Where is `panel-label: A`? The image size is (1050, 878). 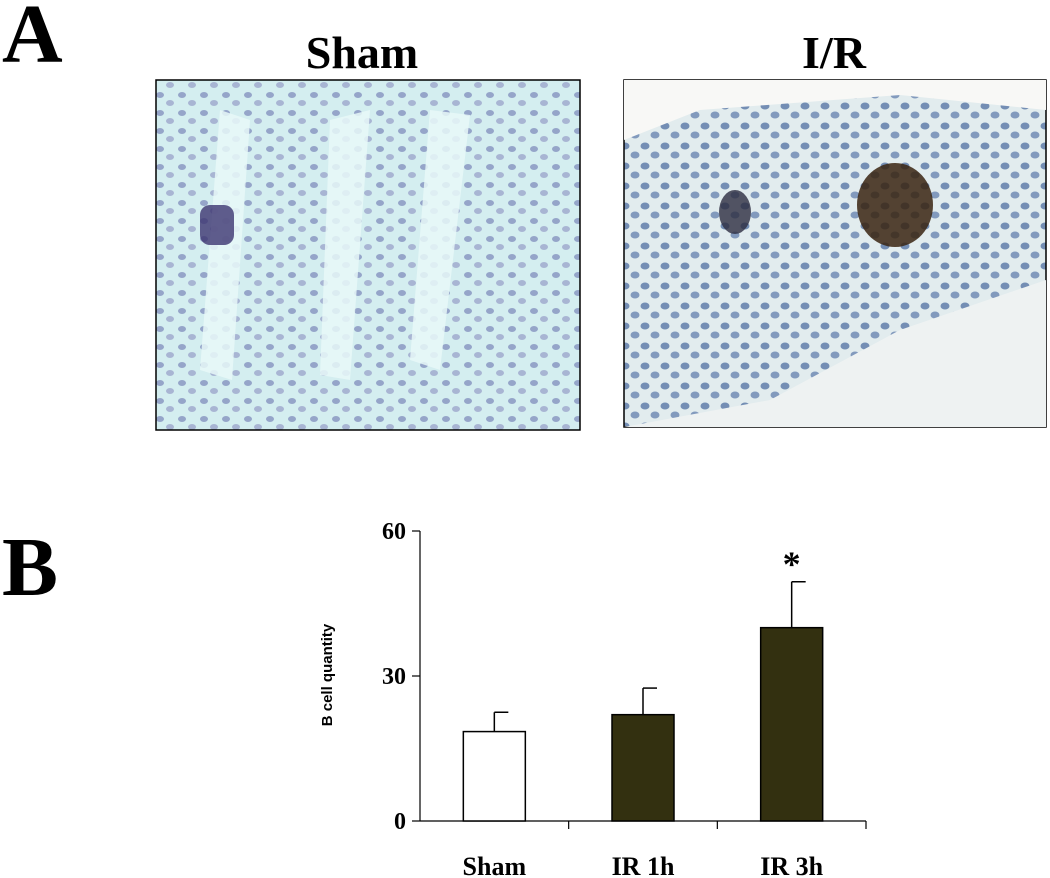
panel-label: A is located at coordinates (32, 40).